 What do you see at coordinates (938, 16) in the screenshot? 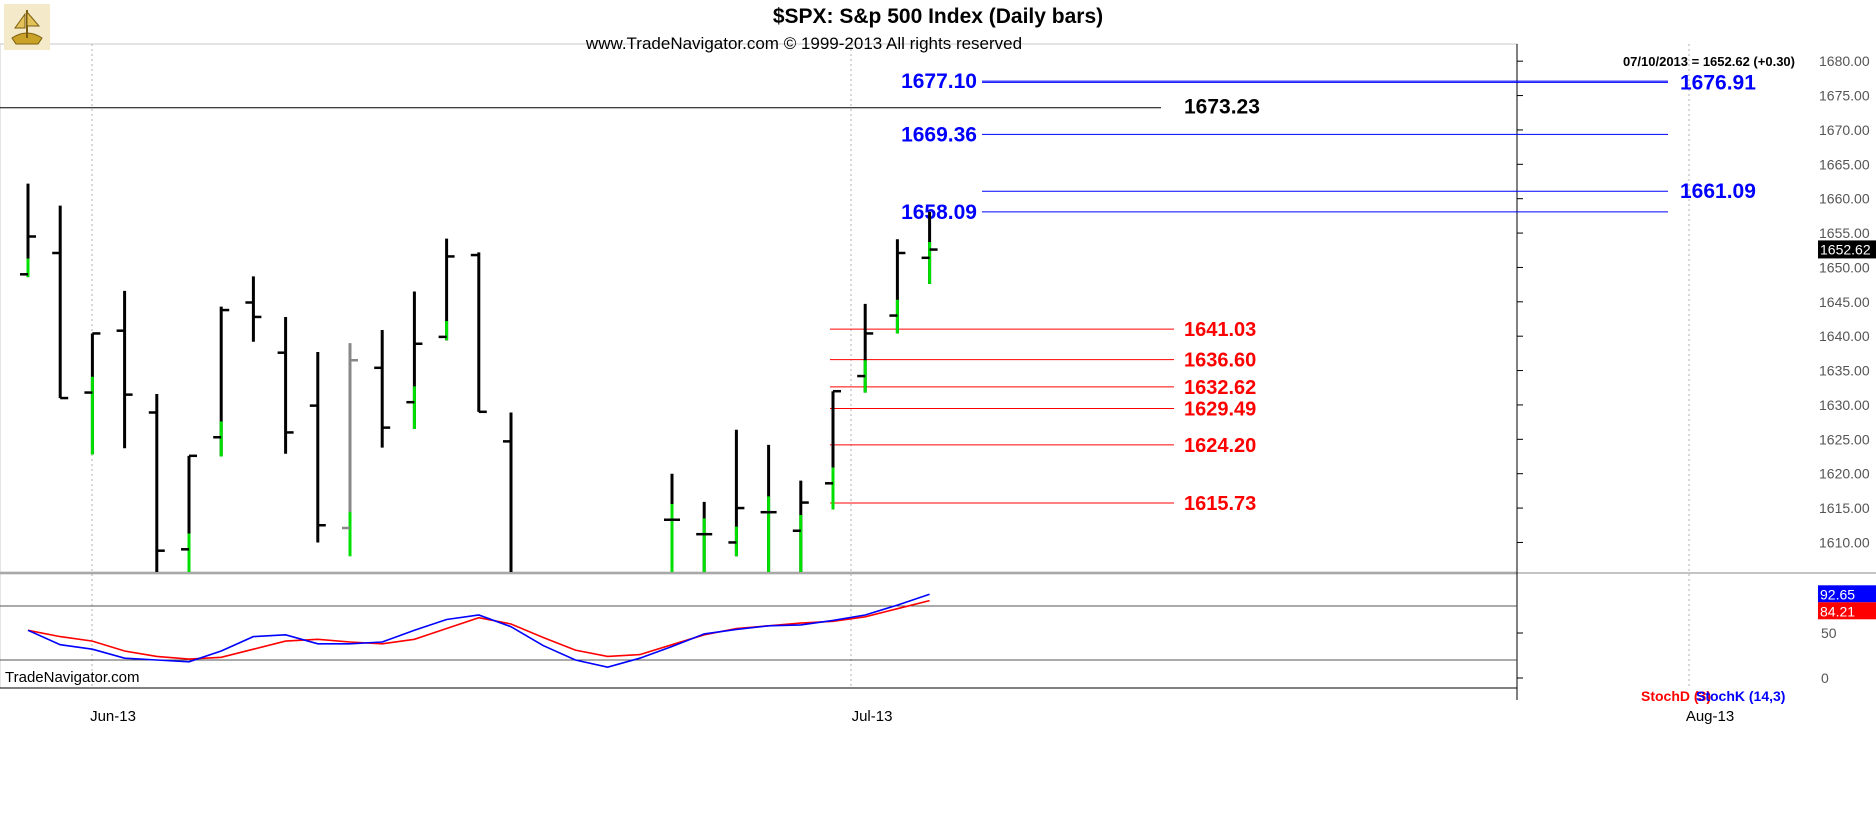
I see `chart-title: $SPX: S&p 500 Index (Daily bars)` at bounding box center [938, 16].